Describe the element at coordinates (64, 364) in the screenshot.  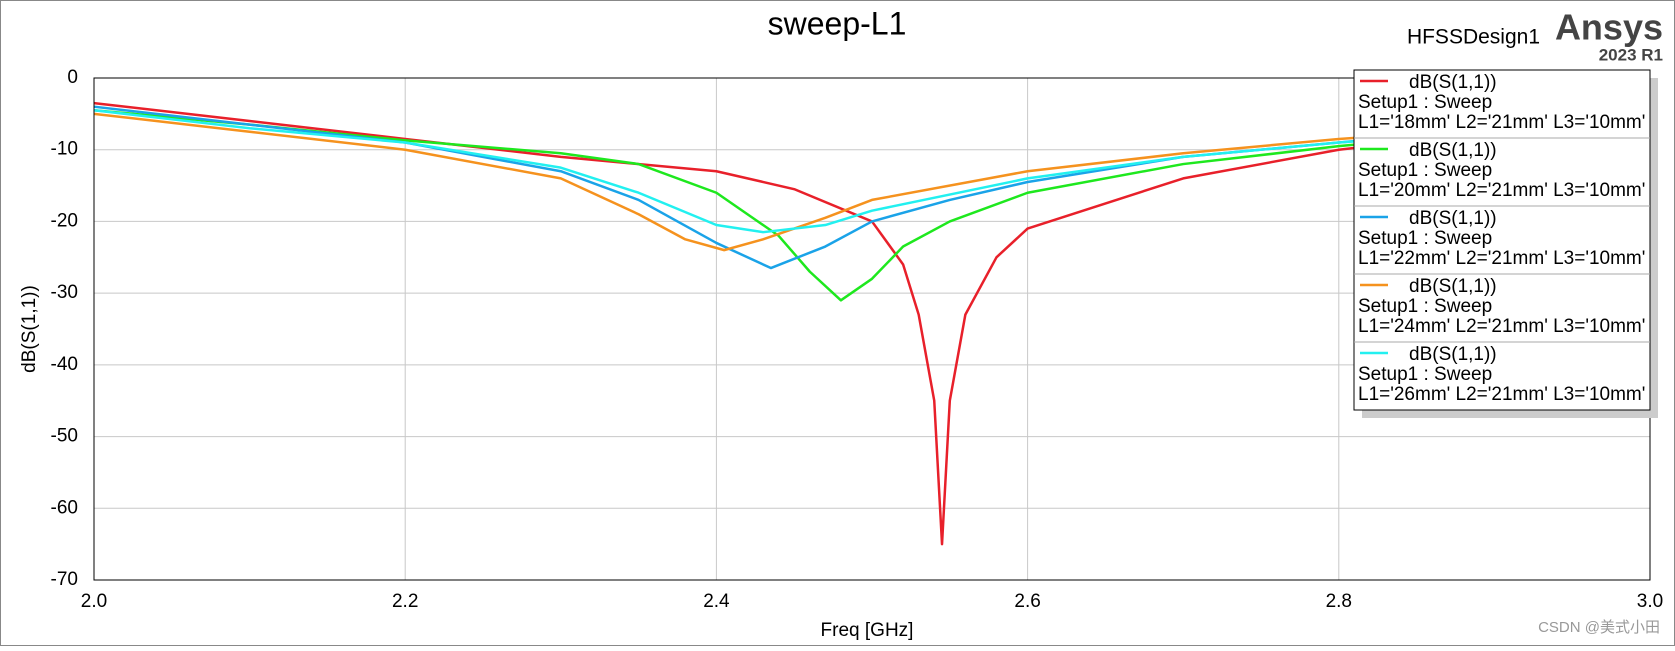
I see `y-tick-label: -40` at that location.